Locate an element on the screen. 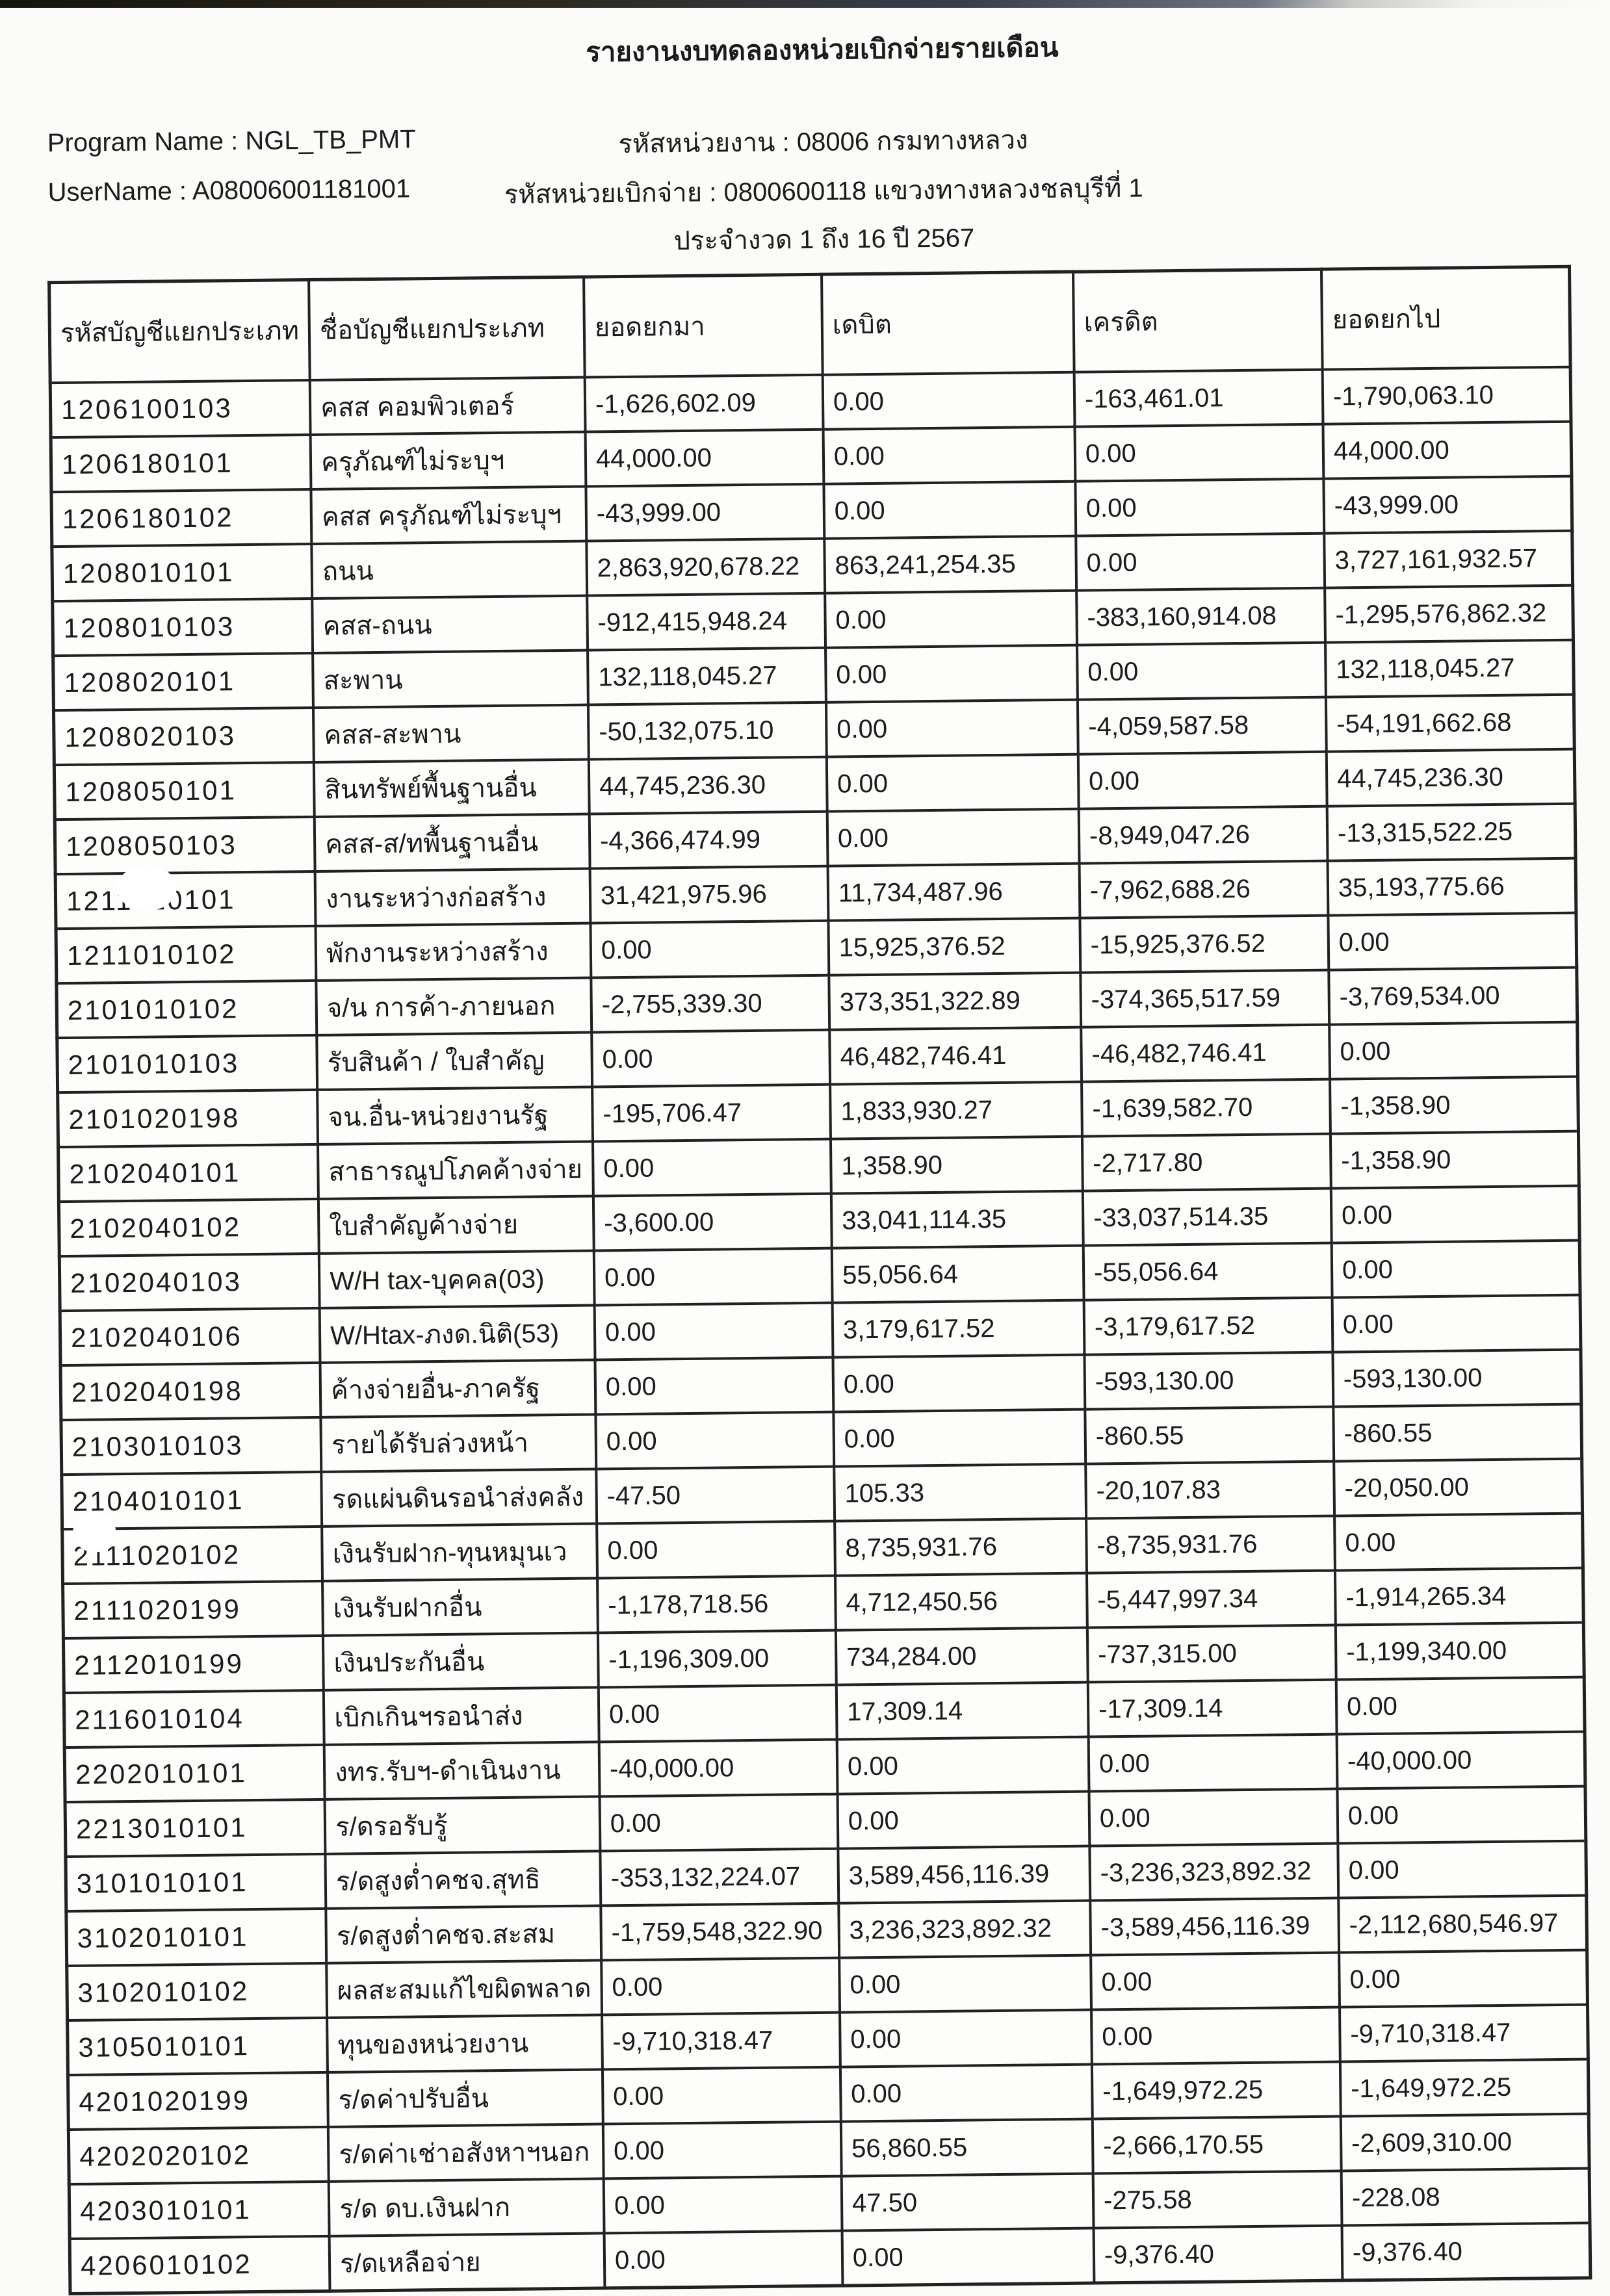  cell-debit: 105.33 is located at coordinates (961, 1493).